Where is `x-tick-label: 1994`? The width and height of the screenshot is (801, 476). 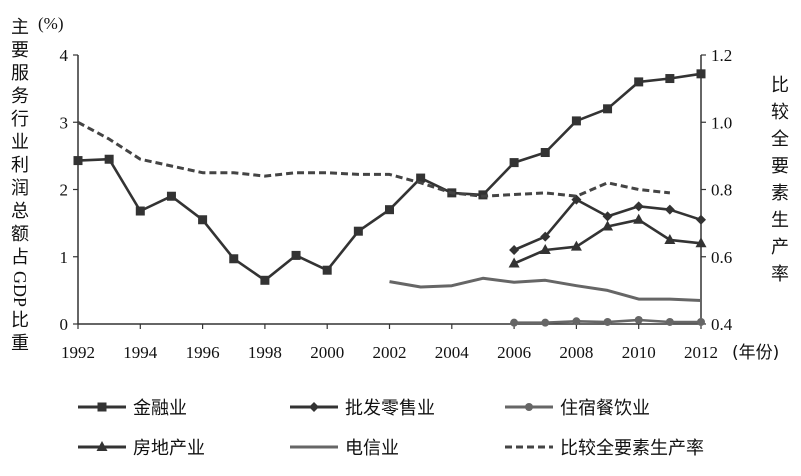
x-tick-label: 1994 is located at coordinates (140, 352).